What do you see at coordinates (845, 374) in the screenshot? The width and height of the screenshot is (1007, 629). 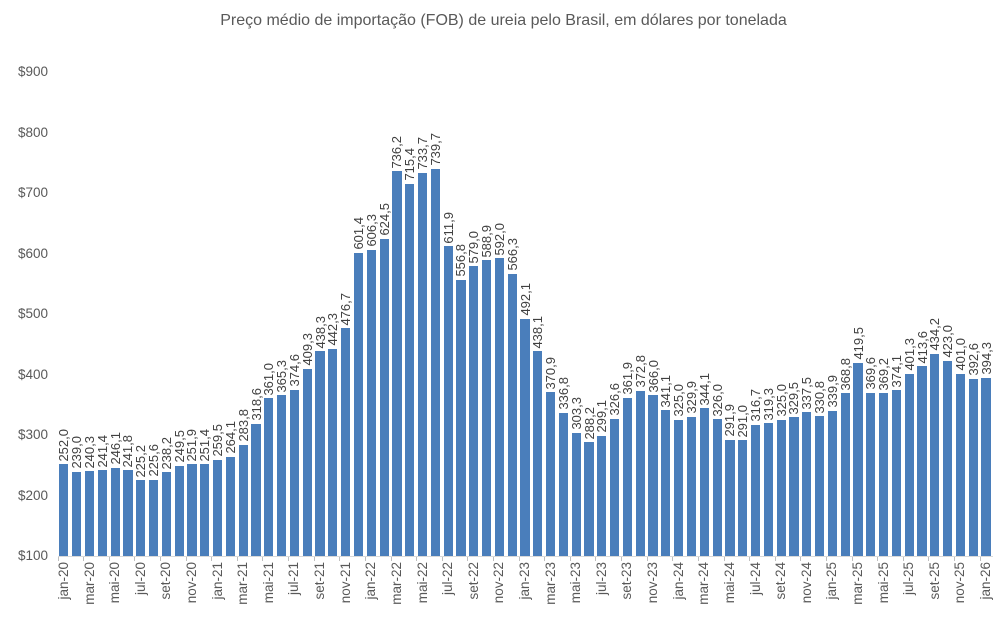 I see `bar-value-label: 368,8` at bounding box center [845, 374].